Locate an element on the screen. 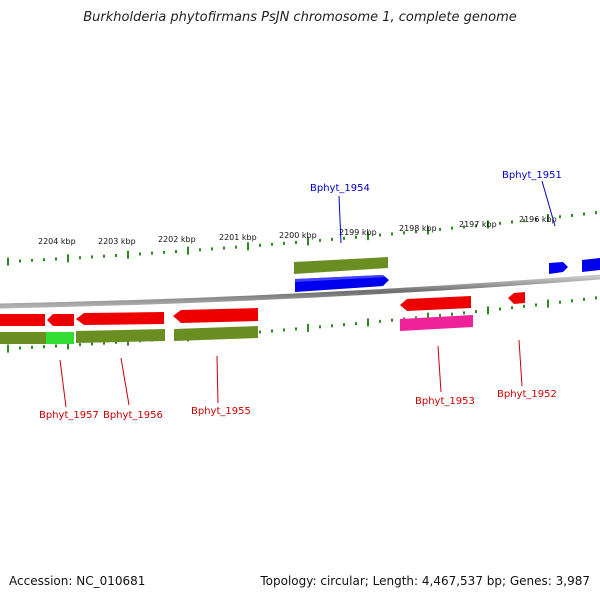 The image size is (600, 600). scale-label-2200: 2200 kbp is located at coordinates (298, 235).